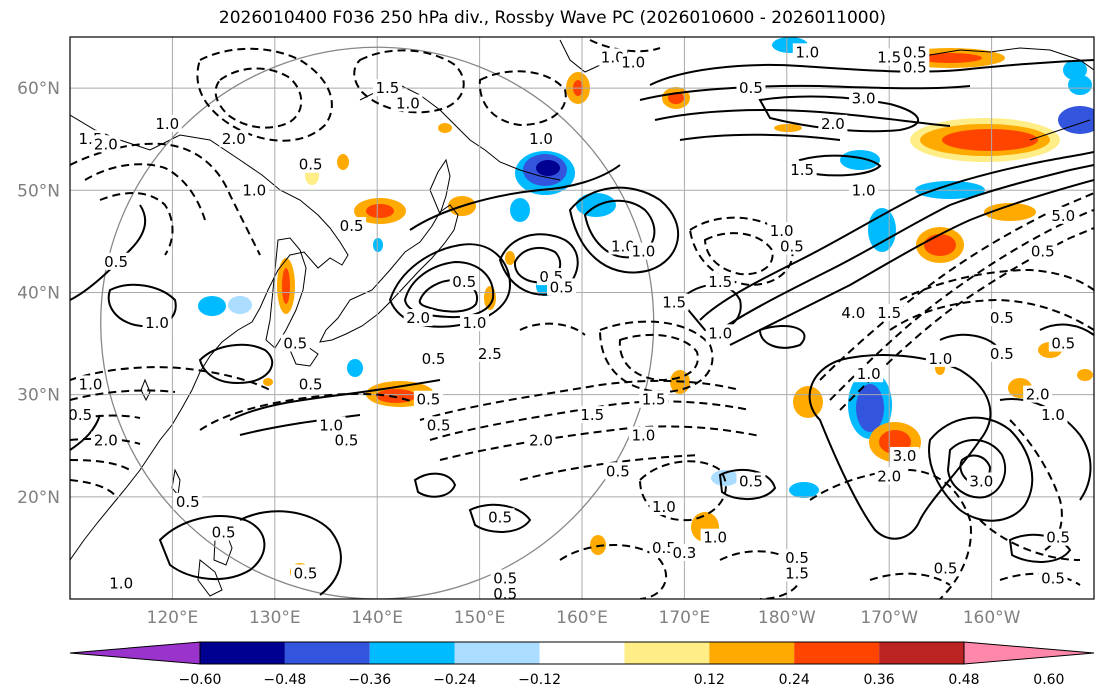 This screenshot has height=692, width=1105. What do you see at coordinates (284, 680) in the screenshot?
I see `colorbar-tick-label: −0.48` at bounding box center [284, 680].